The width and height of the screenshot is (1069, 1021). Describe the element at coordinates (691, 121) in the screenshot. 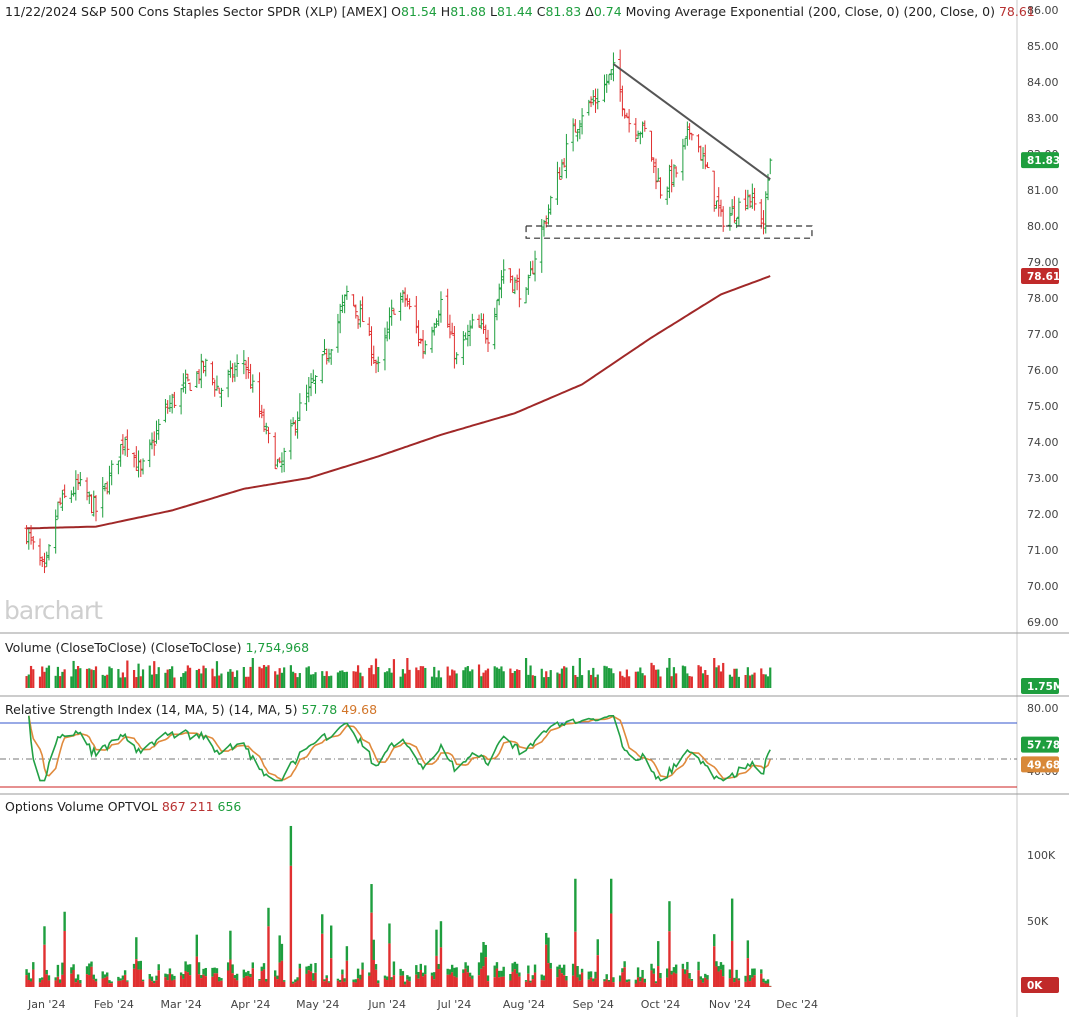

I see `resistance-trendline` at that location.